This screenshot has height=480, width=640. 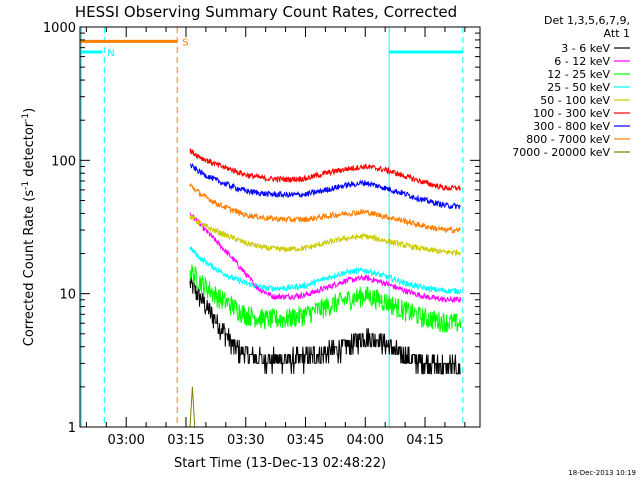 I want to click on x-axis-label: Start Time (13-Dec-13 02:48:22), so click(x=280, y=463).